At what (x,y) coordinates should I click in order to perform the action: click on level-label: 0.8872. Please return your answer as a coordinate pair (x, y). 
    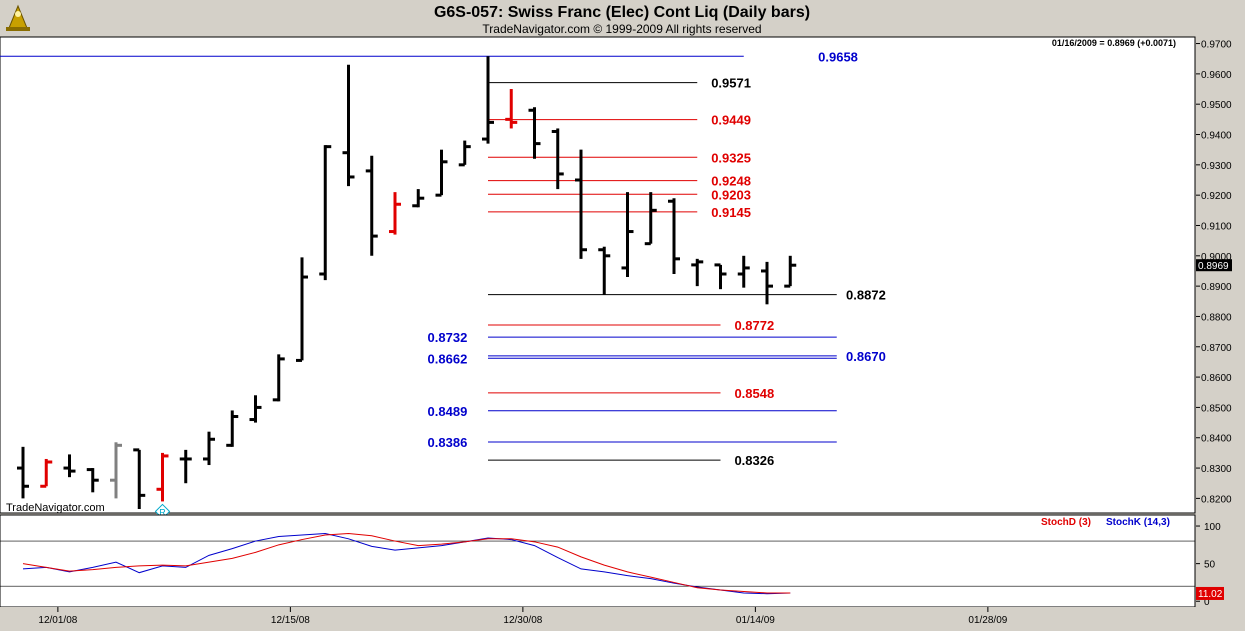
    Looking at the image, I should click on (866, 295).